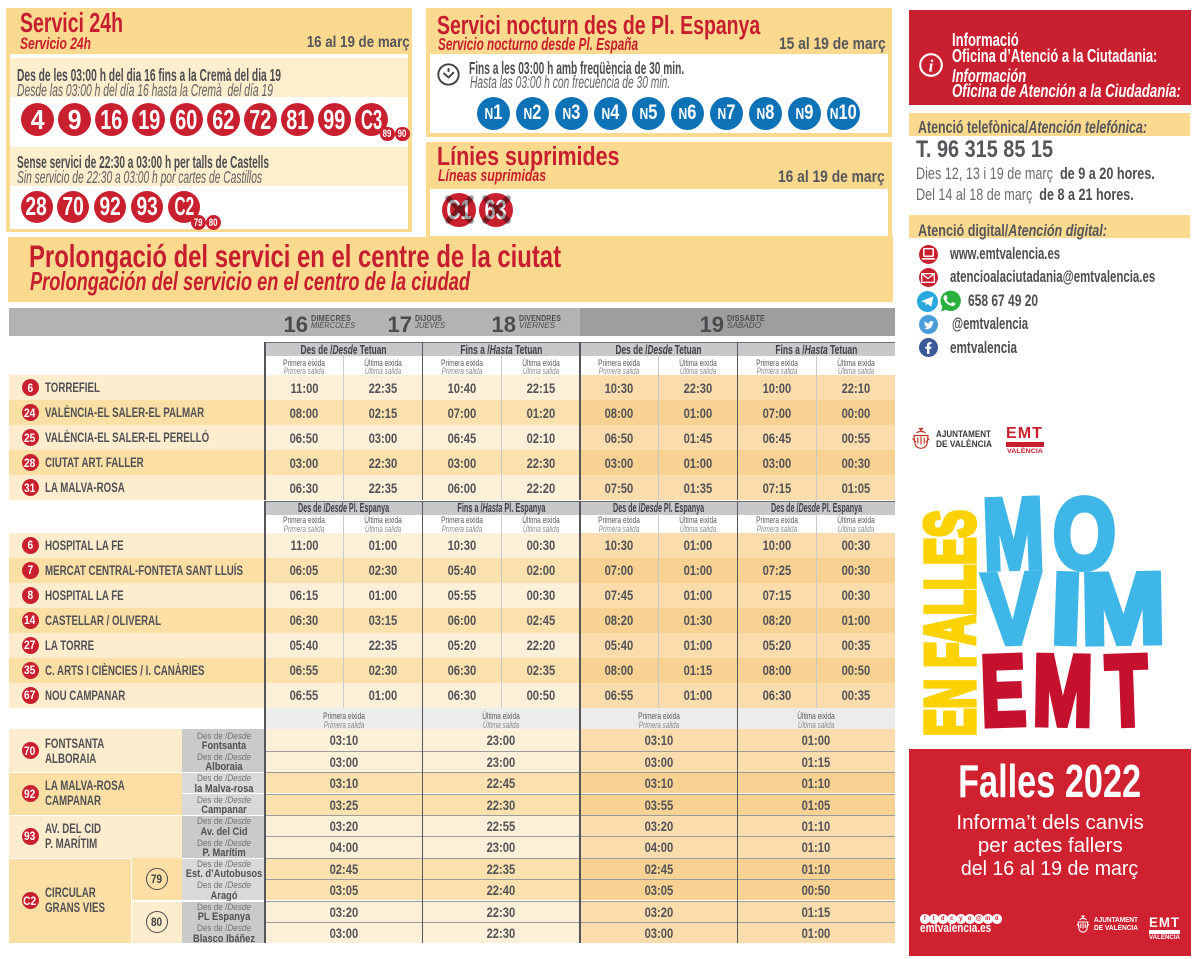  What do you see at coordinates (930, 65) in the screenshot?
I see `svg-text: i` at bounding box center [930, 65].